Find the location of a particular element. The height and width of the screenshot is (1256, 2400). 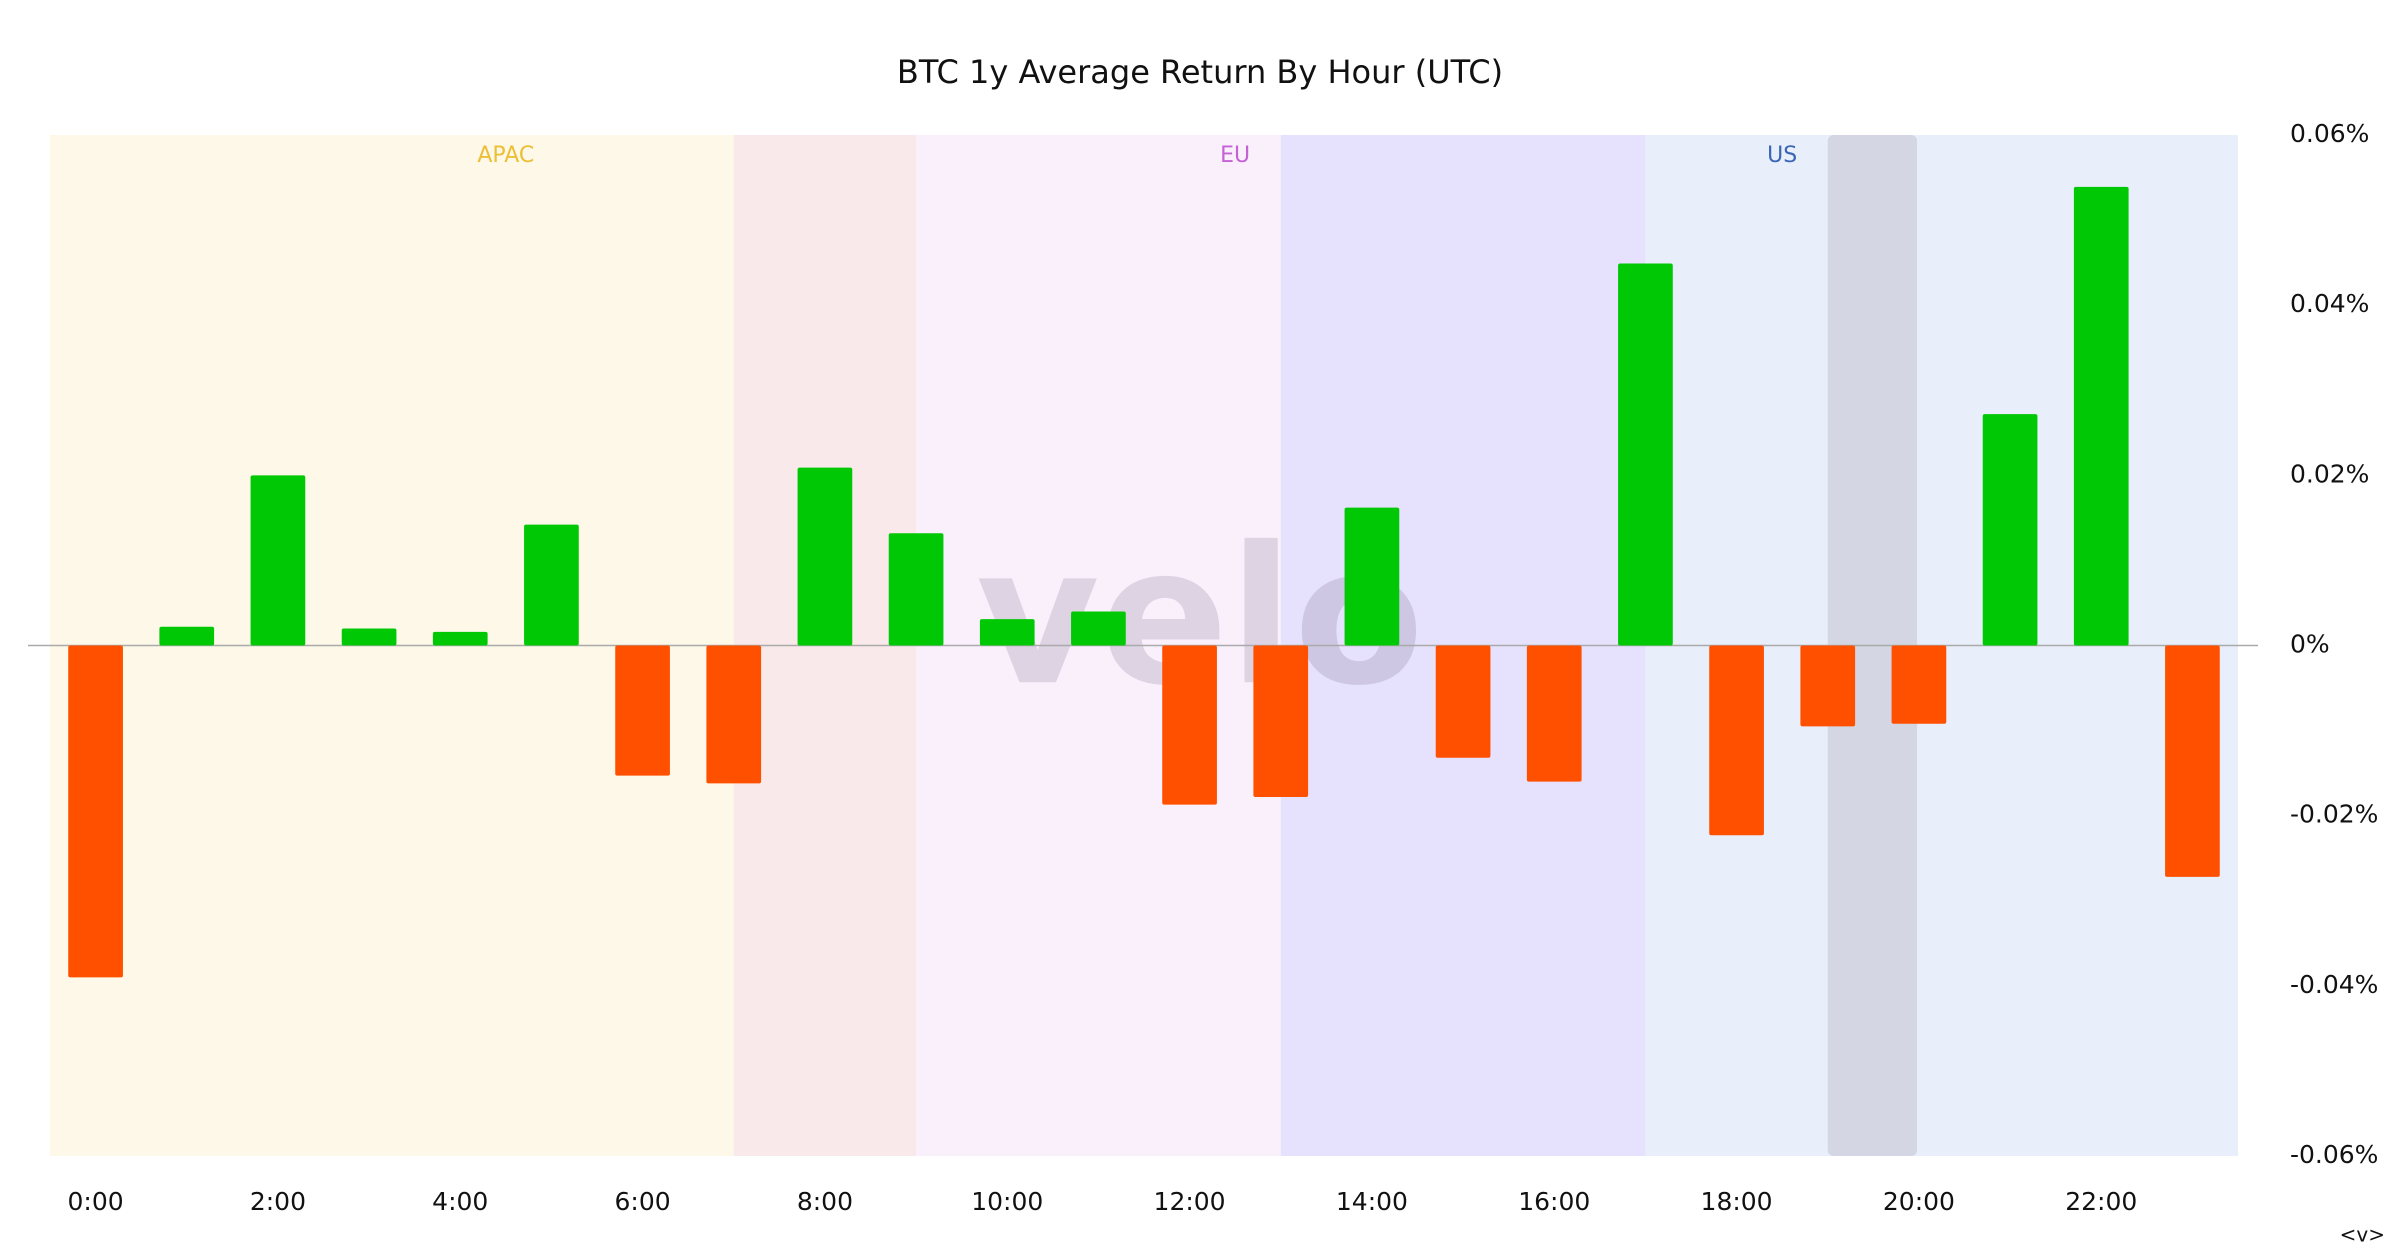

y-tick-label: -0.04% is located at coordinates (2334, 984).